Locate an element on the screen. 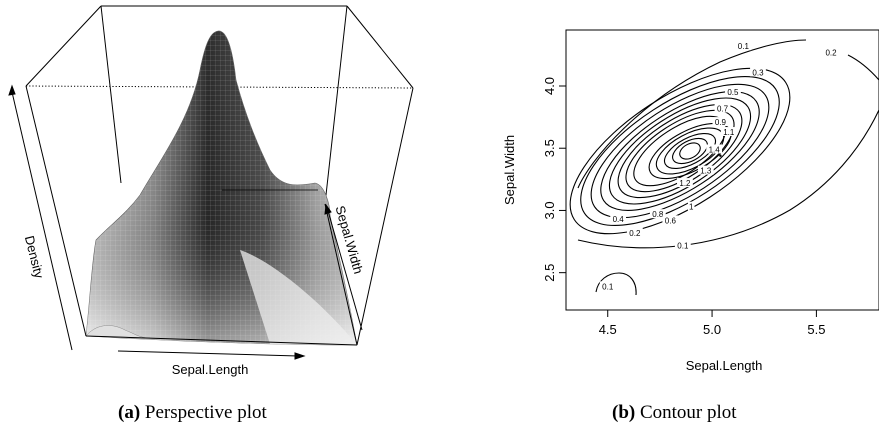 The image size is (879, 437). contour-label: 0.6 is located at coordinates (671, 220).